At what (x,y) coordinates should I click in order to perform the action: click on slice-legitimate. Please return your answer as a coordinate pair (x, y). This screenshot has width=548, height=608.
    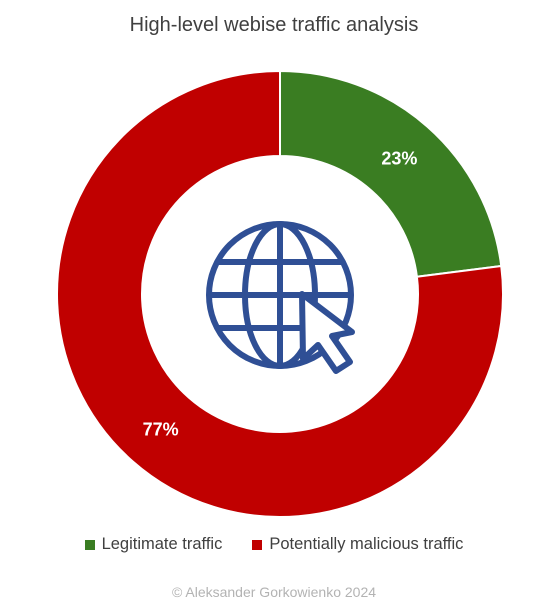
    Looking at the image, I should click on (391, 173).